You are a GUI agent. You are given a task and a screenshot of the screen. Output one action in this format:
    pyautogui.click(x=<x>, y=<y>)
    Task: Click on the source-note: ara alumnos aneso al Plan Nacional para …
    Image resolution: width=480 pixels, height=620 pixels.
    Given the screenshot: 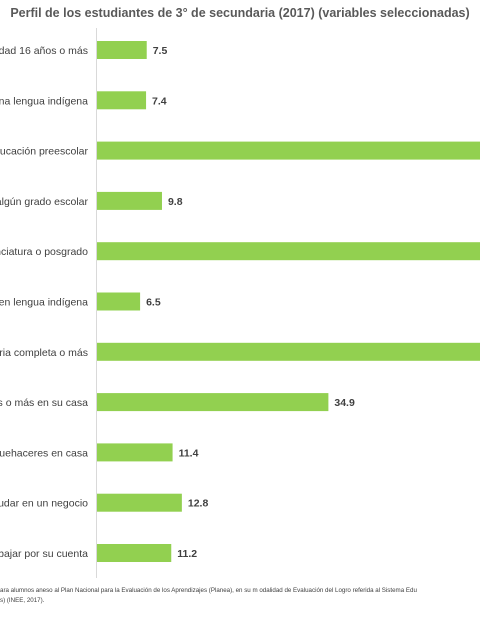 What is the action you would take?
    pyautogui.click(x=240, y=596)
    